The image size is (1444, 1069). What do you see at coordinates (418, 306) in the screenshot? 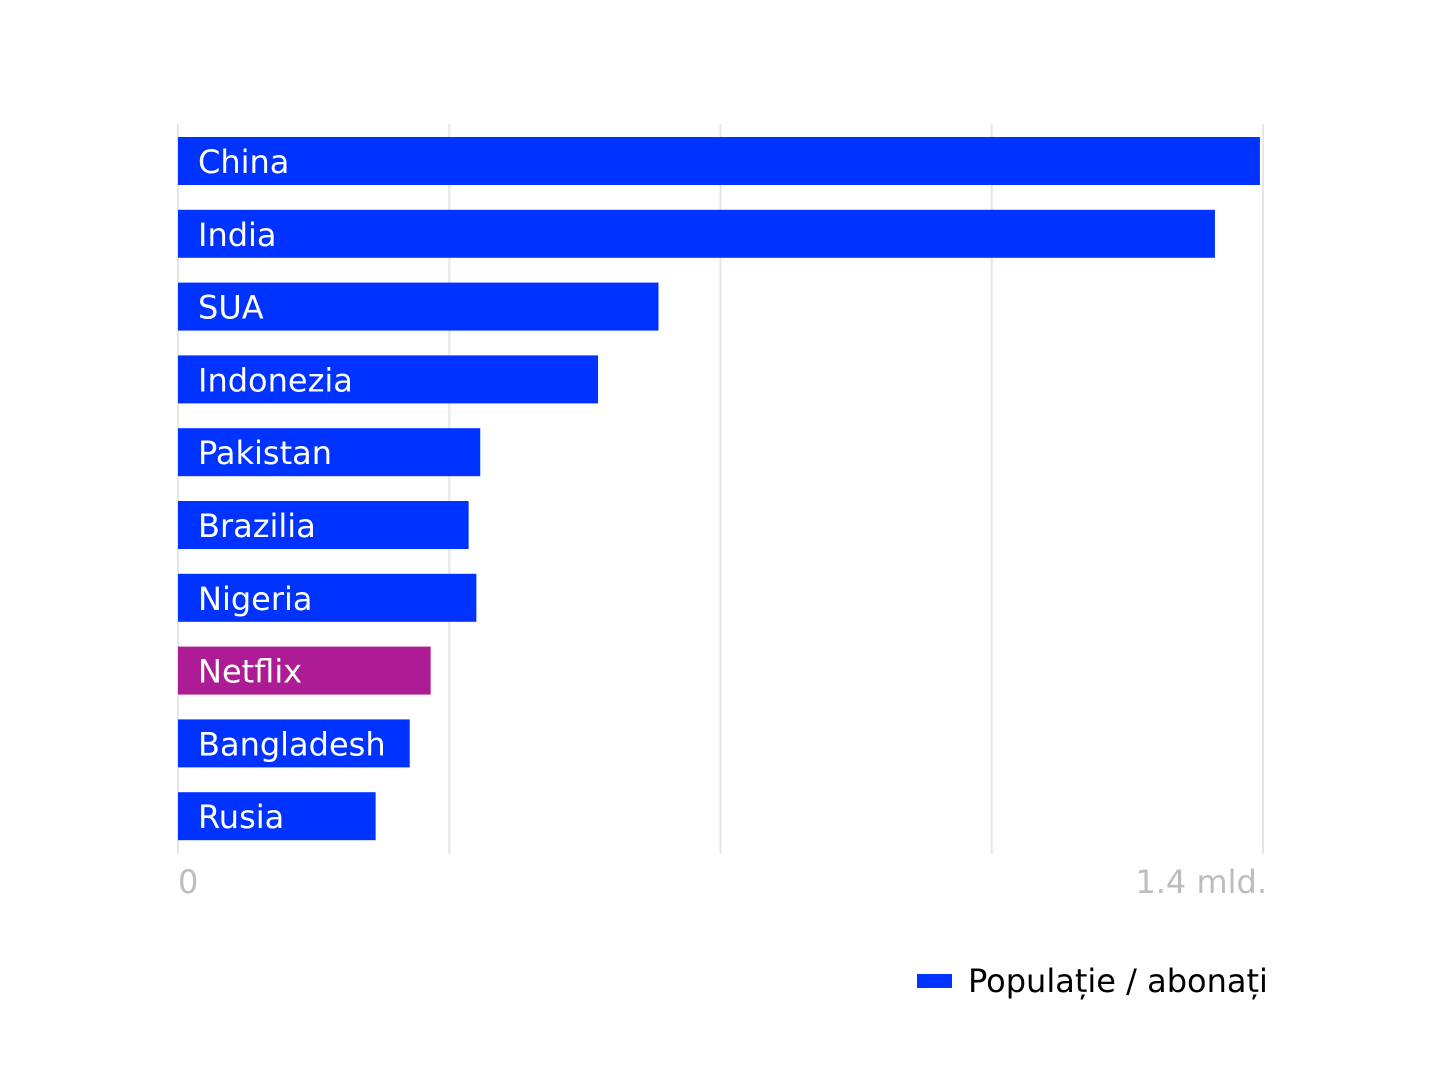
I see `bar-sua` at bounding box center [418, 306].